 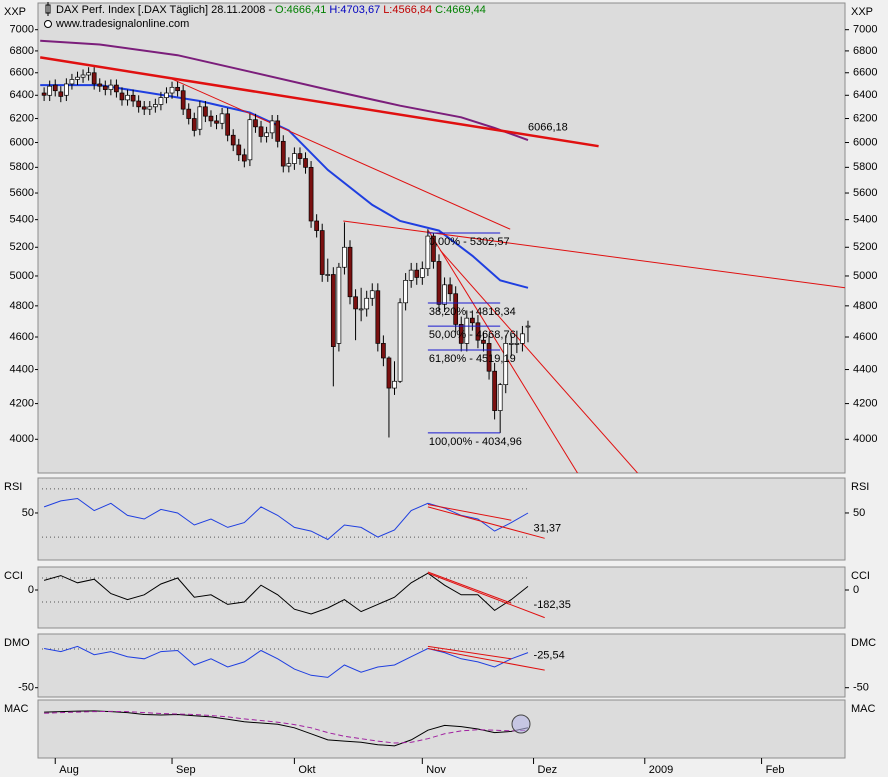 What do you see at coordinates (22, 193) in the screenshot?
I see `y-tick-label: 5600` at bounding box center [22, 193].